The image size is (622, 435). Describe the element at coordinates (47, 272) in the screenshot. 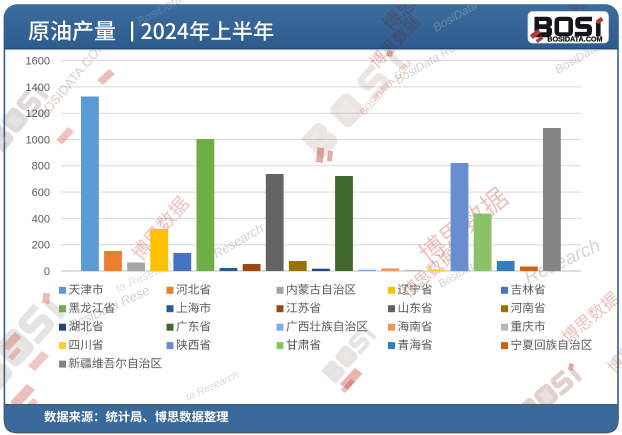

I see `svg-text: 0` at that location.